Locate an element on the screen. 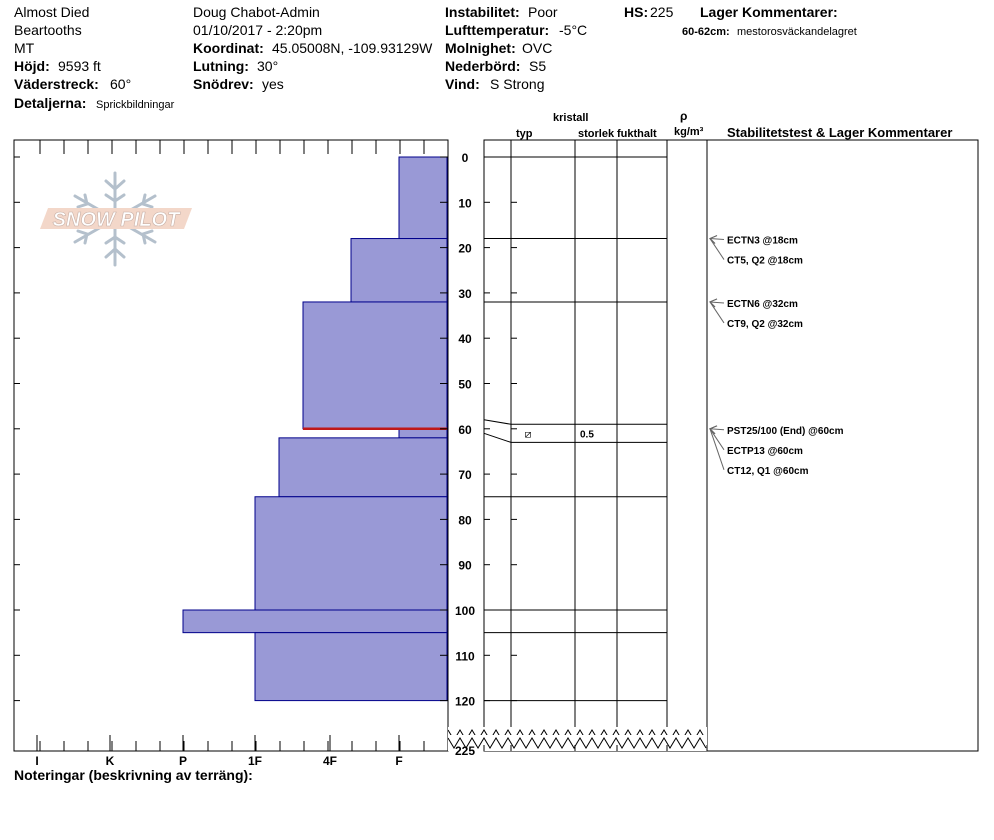 The height and width of the screenshot is (840, 994). observer-name: Doug Chabot-Admin is located at coordinates (256, 12).